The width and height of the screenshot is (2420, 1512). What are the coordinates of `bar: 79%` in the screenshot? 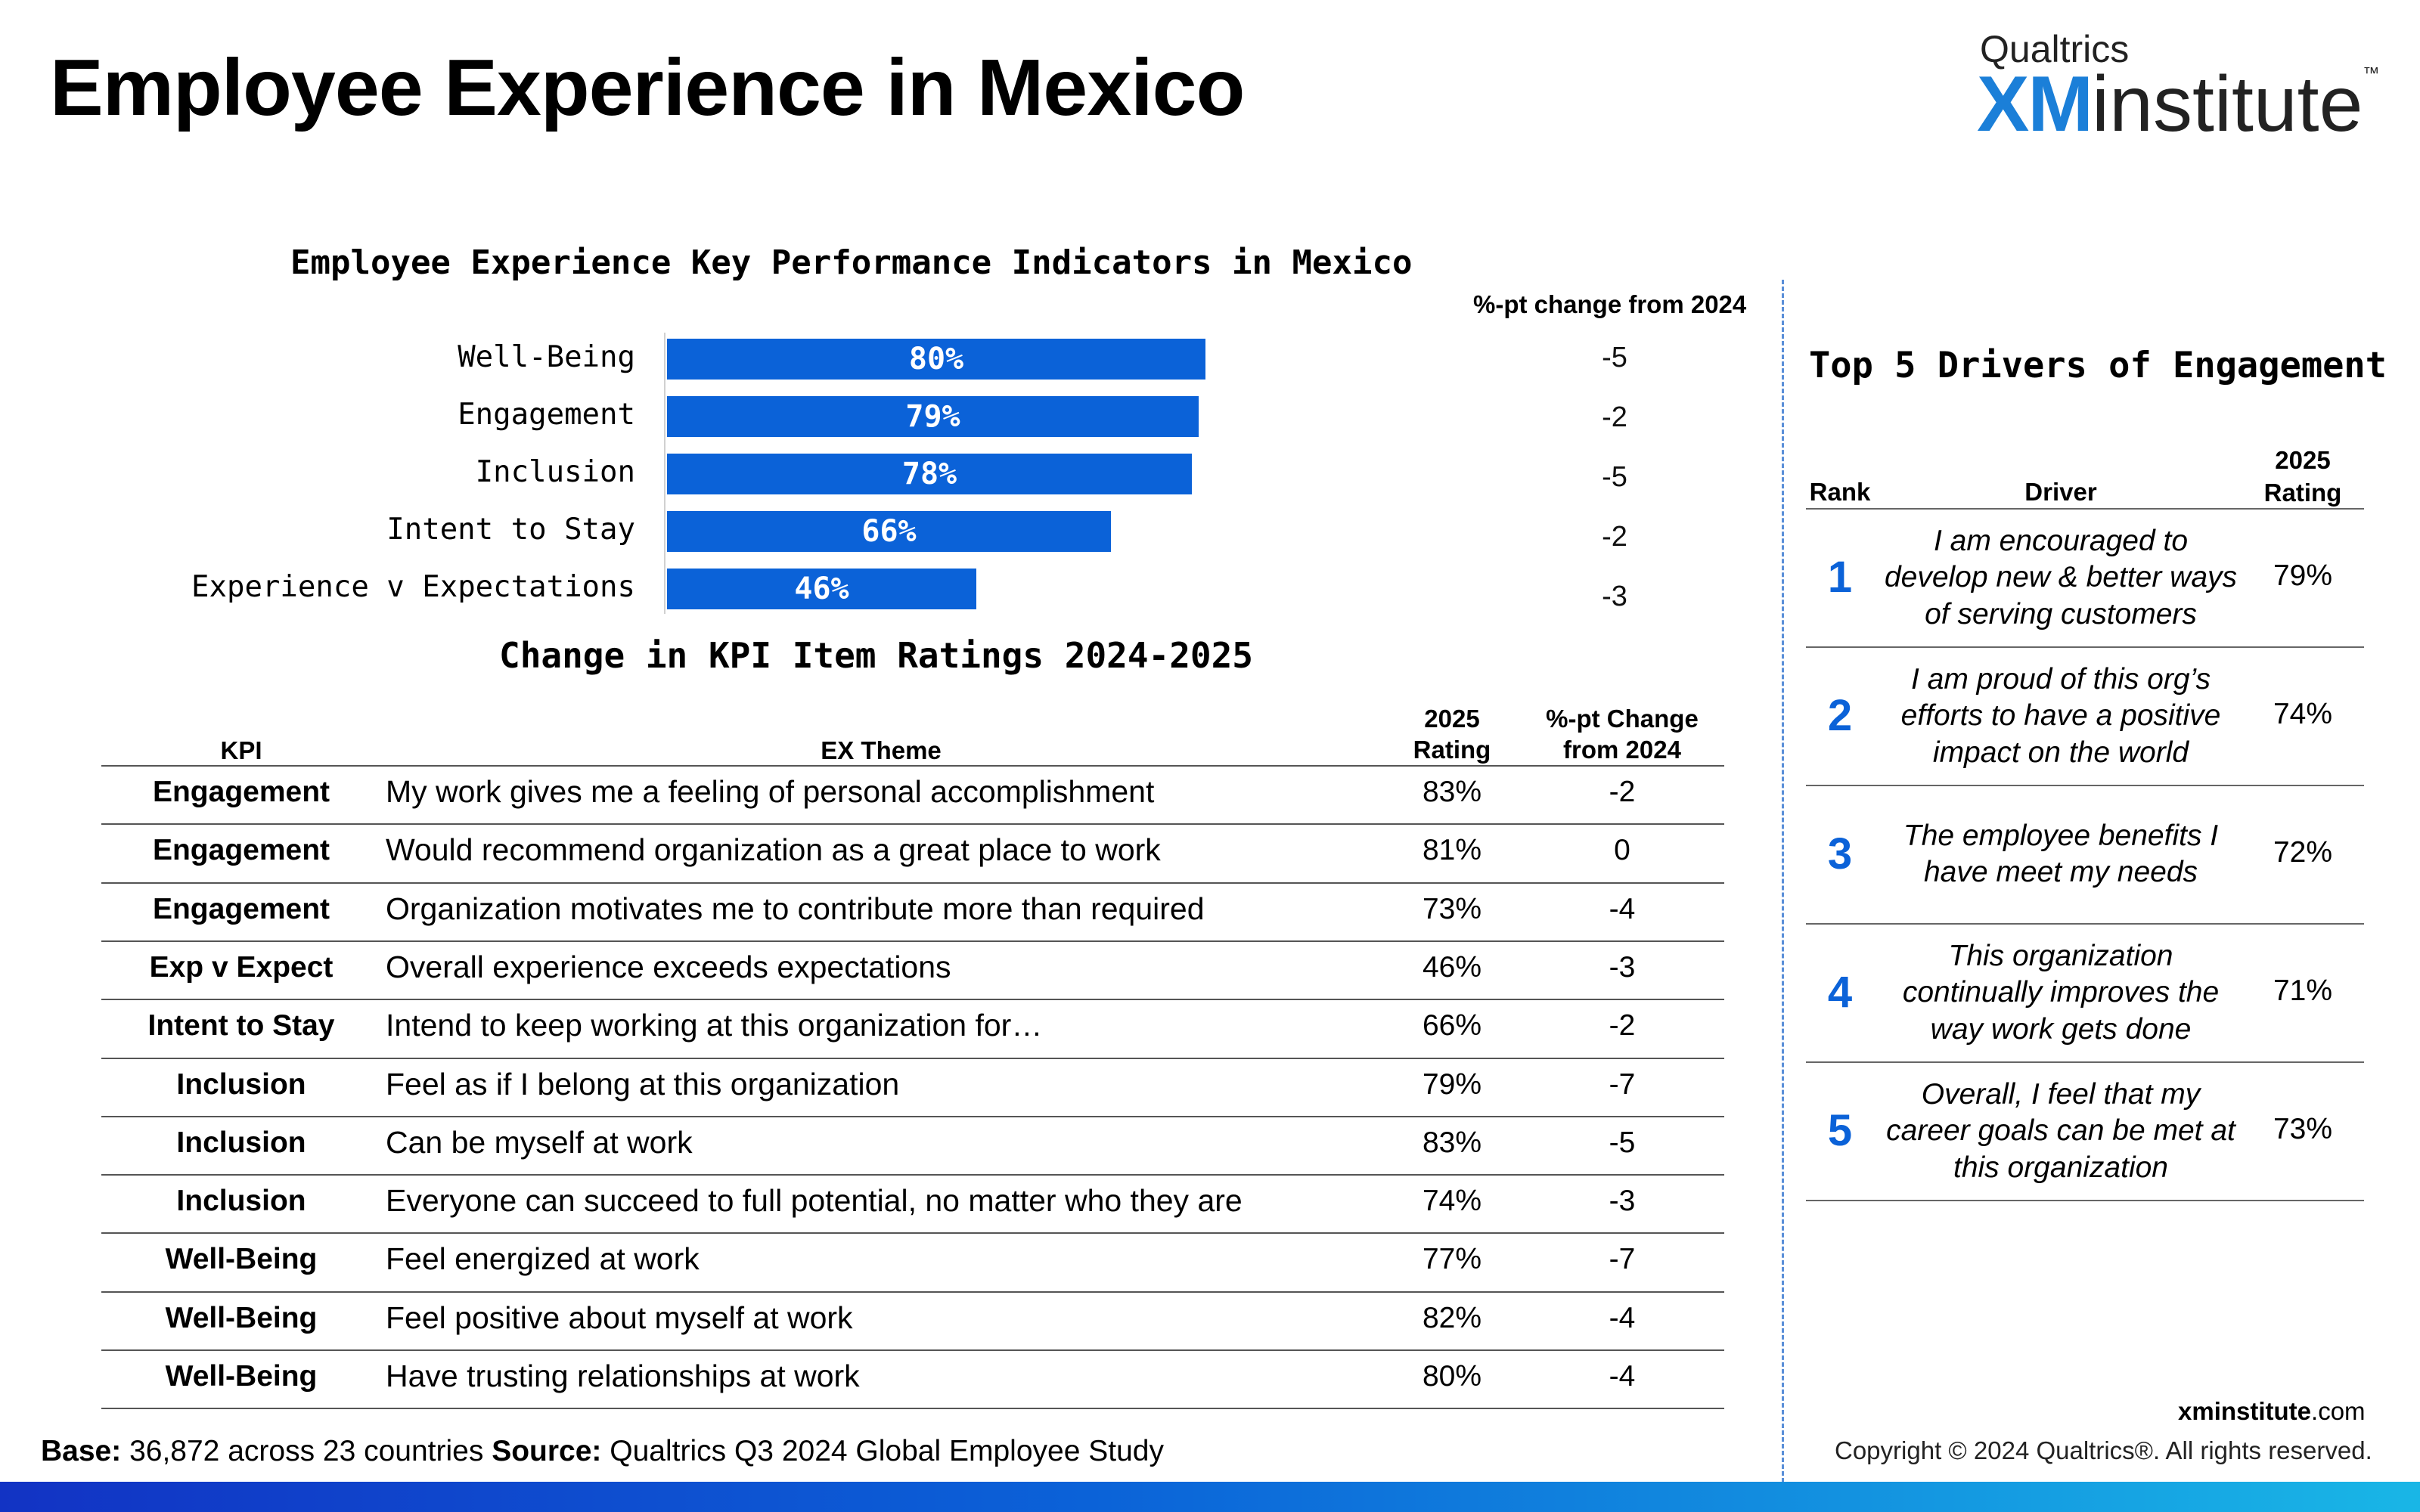 It's located at (933, 417).